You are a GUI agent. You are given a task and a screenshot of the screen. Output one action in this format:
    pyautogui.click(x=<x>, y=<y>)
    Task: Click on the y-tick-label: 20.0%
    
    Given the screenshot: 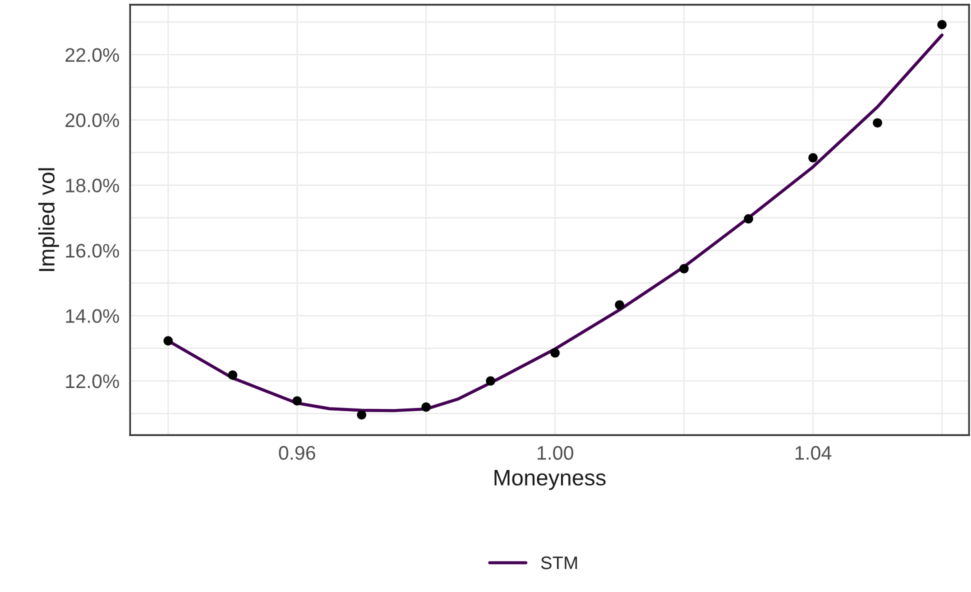 What is the action you would take?
    pyautogui.click(x=93, y=120)
    